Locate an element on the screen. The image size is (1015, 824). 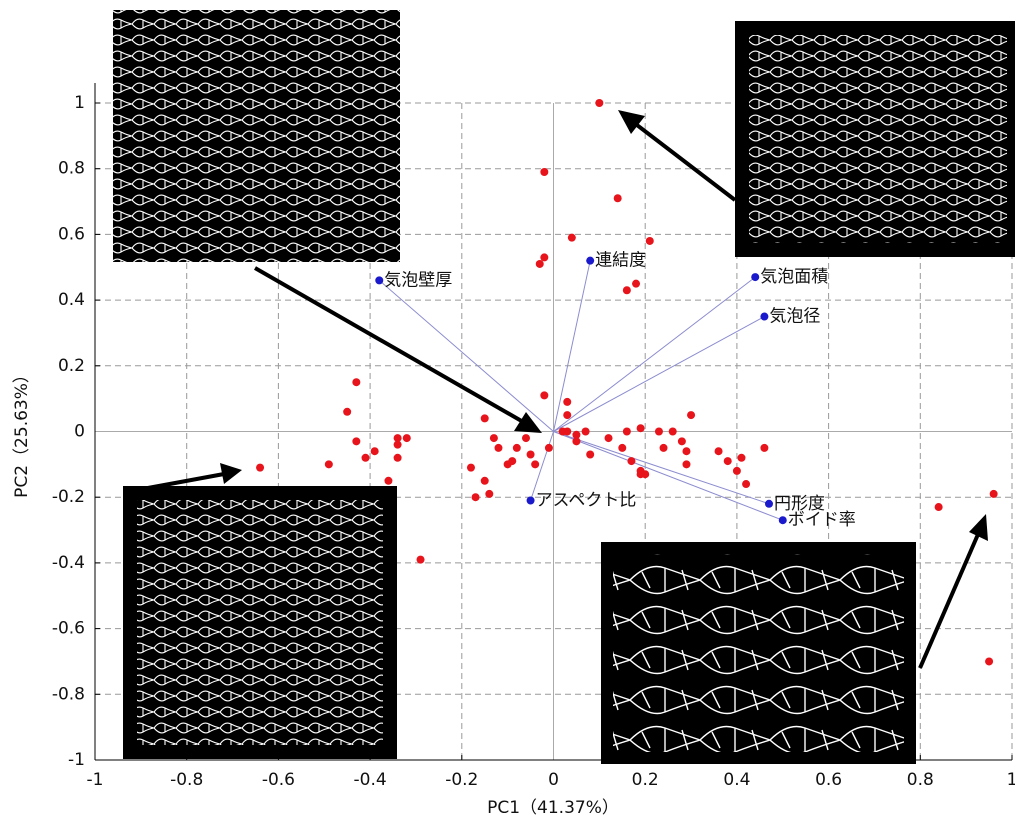
y-tick-label: -0.6 is located at coordinates (68, 629).